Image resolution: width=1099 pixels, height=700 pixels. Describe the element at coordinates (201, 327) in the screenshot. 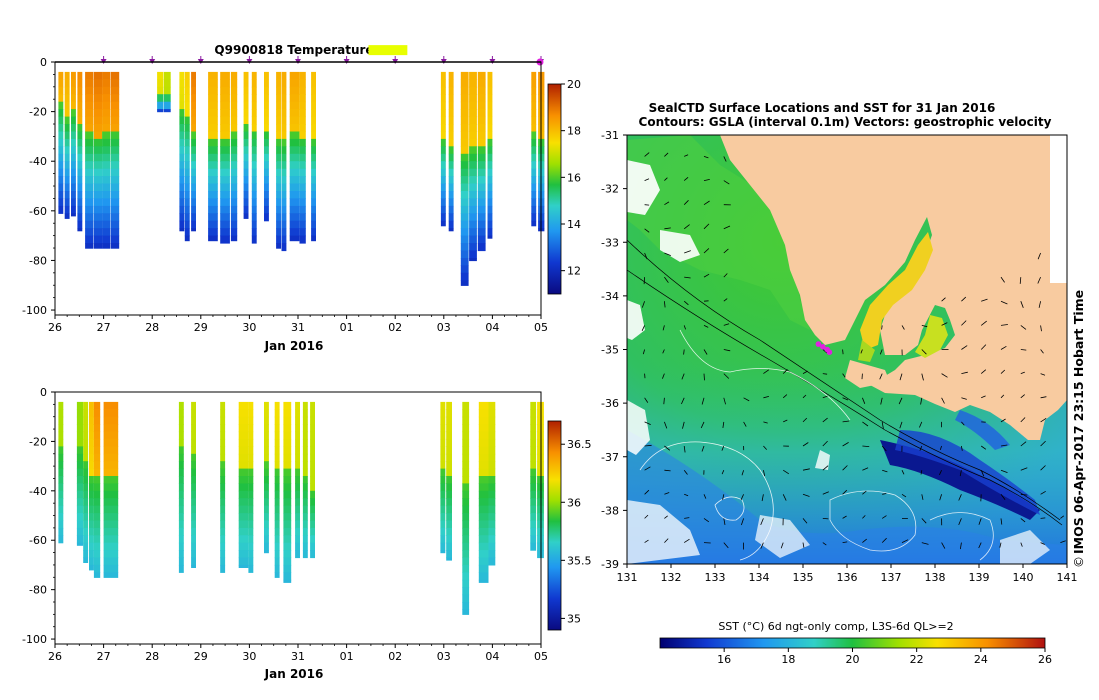

I see `x-tick-label: 29` at that location.